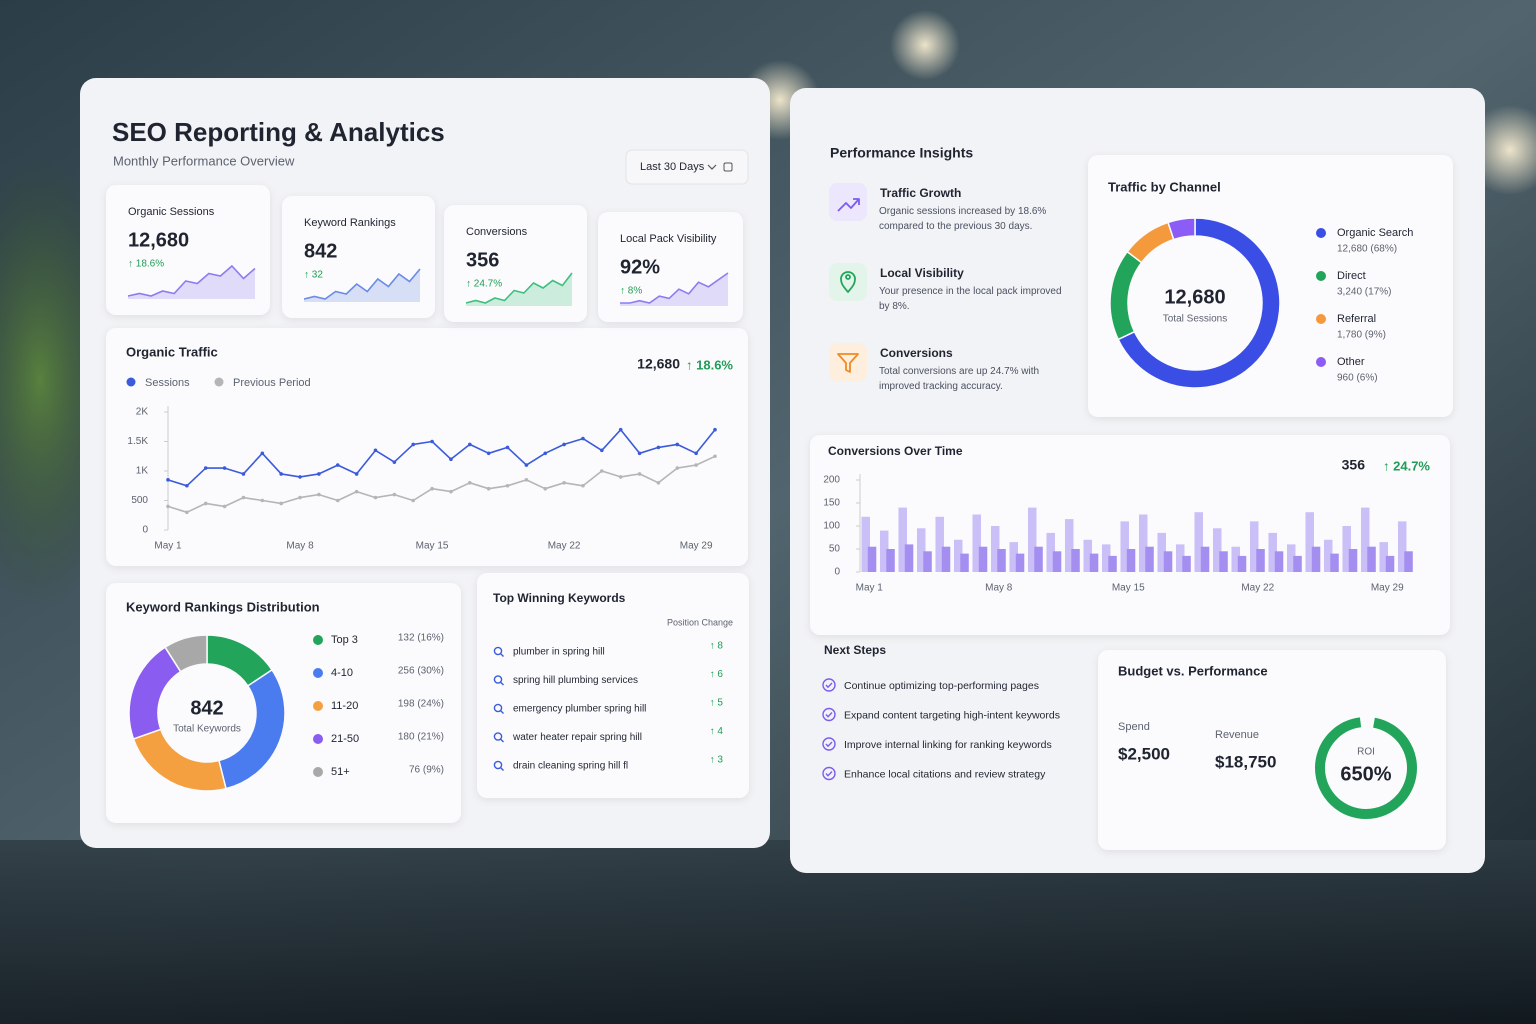  What do you see at coordinates (350, 223) in the screenshot?
I see `kpi-label: Keyword Rankings` at bounding box center [350, 223].